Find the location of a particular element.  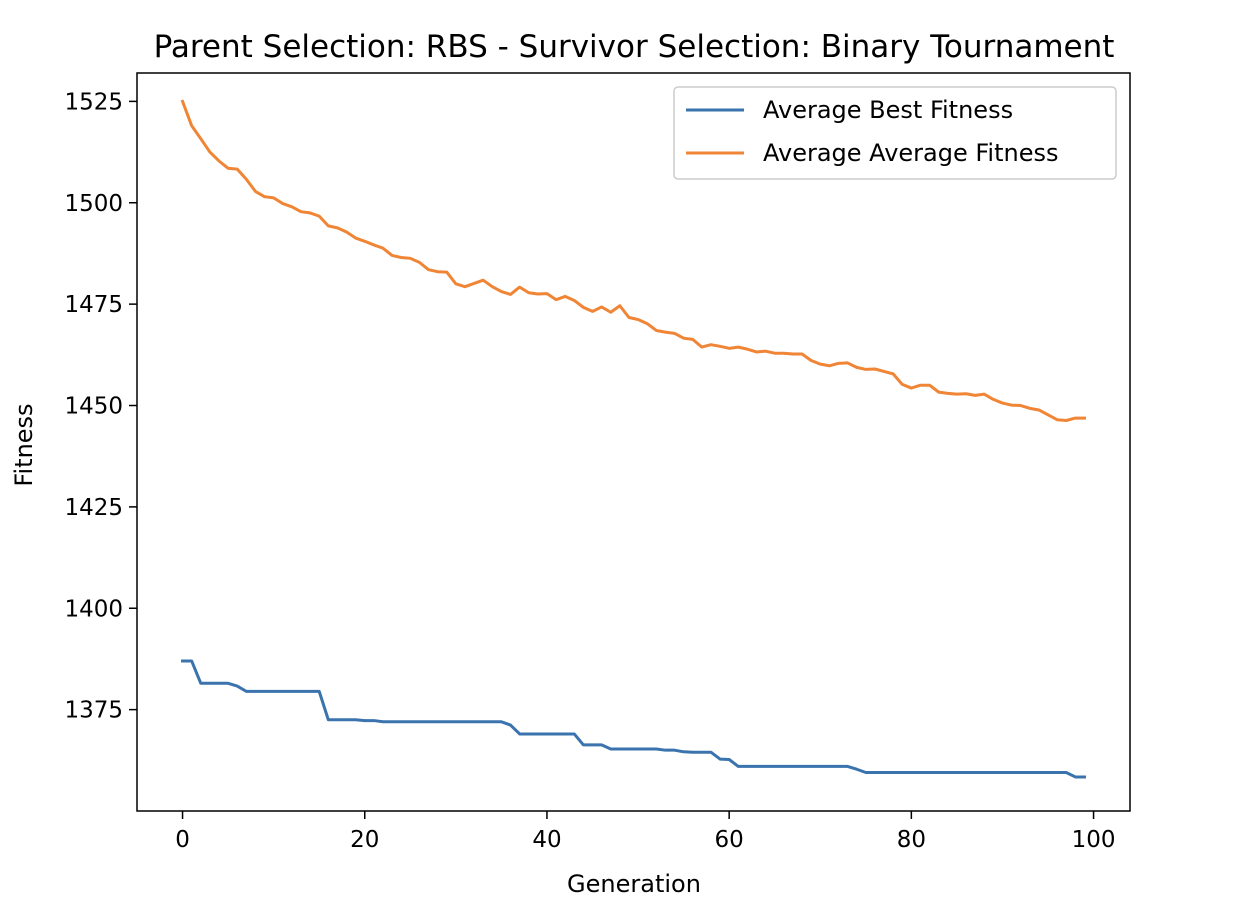

x-axis-label: Generation is located at coordinates (634, 884).